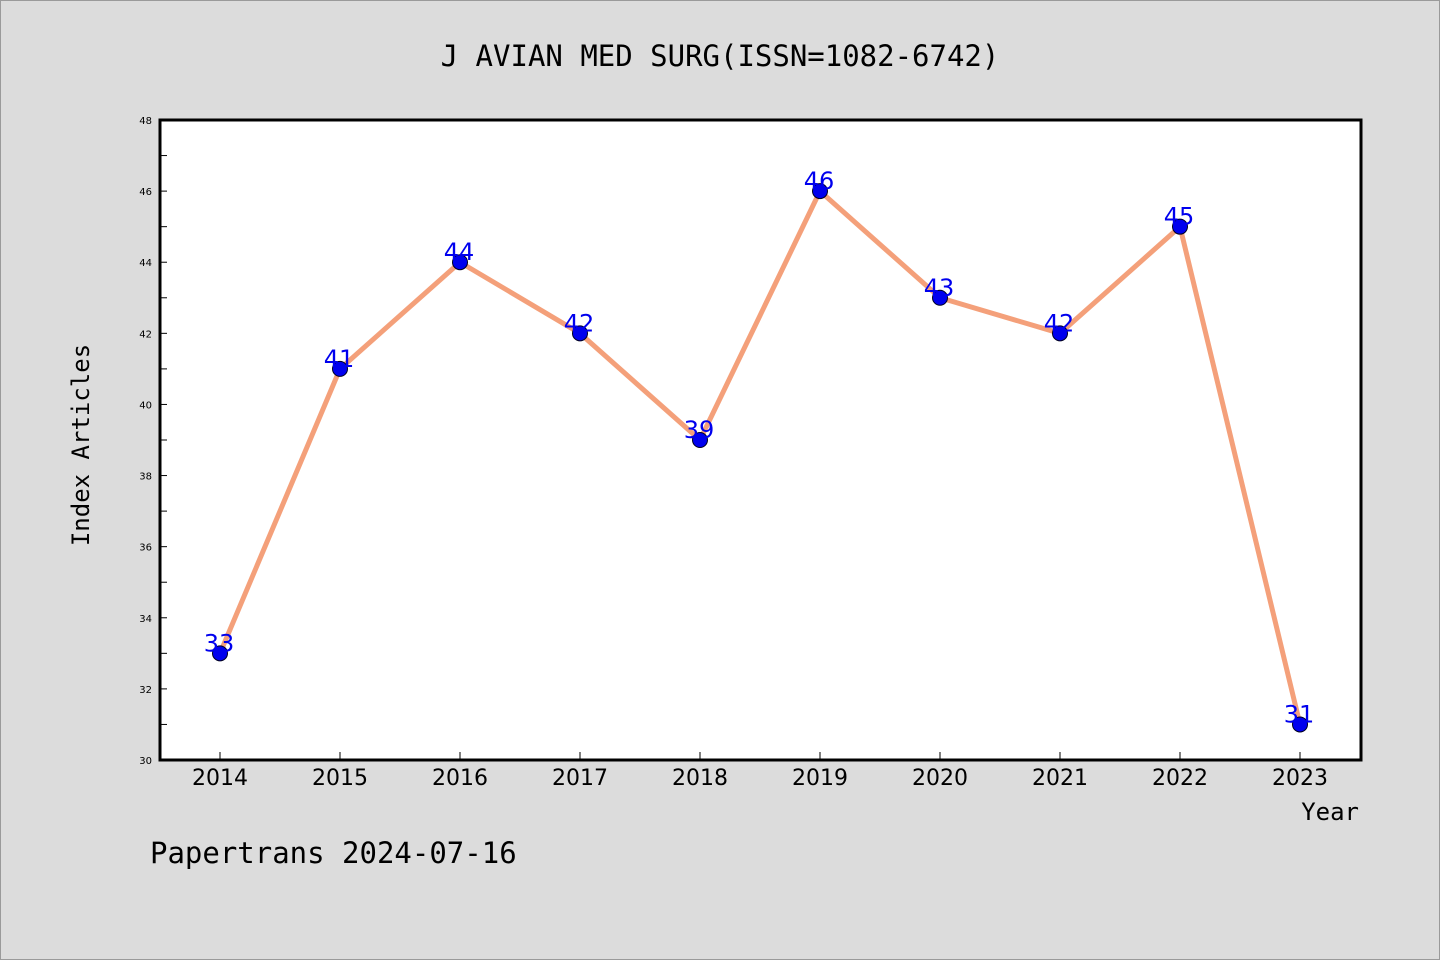  What do you see at coordinates (1299, 714) in the screenshot?
I see `data-label: 31` at bounding box center [1299, 714].